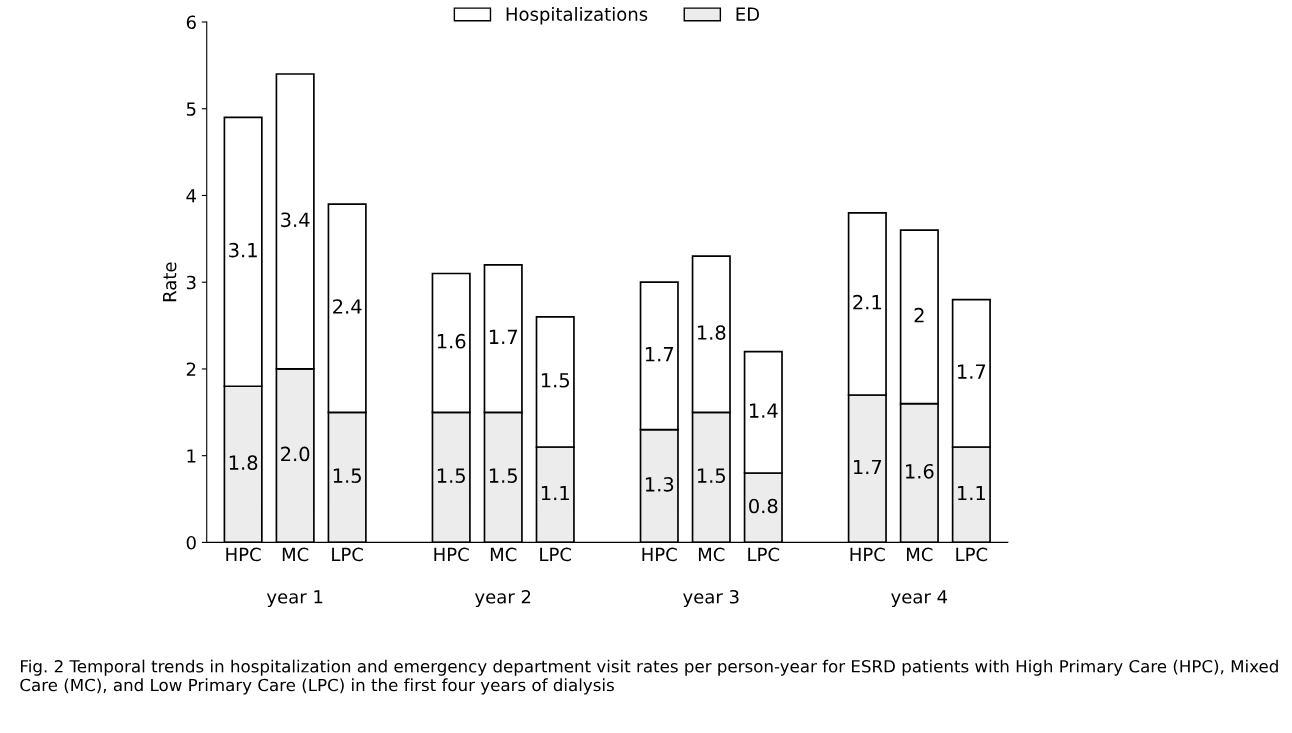 The width and height of the screenshot is (1292, 733). What do you see at coordinates (867, 302) in the screenshot?
I see `data-label: 2.1` at bounding box center [867, 302].